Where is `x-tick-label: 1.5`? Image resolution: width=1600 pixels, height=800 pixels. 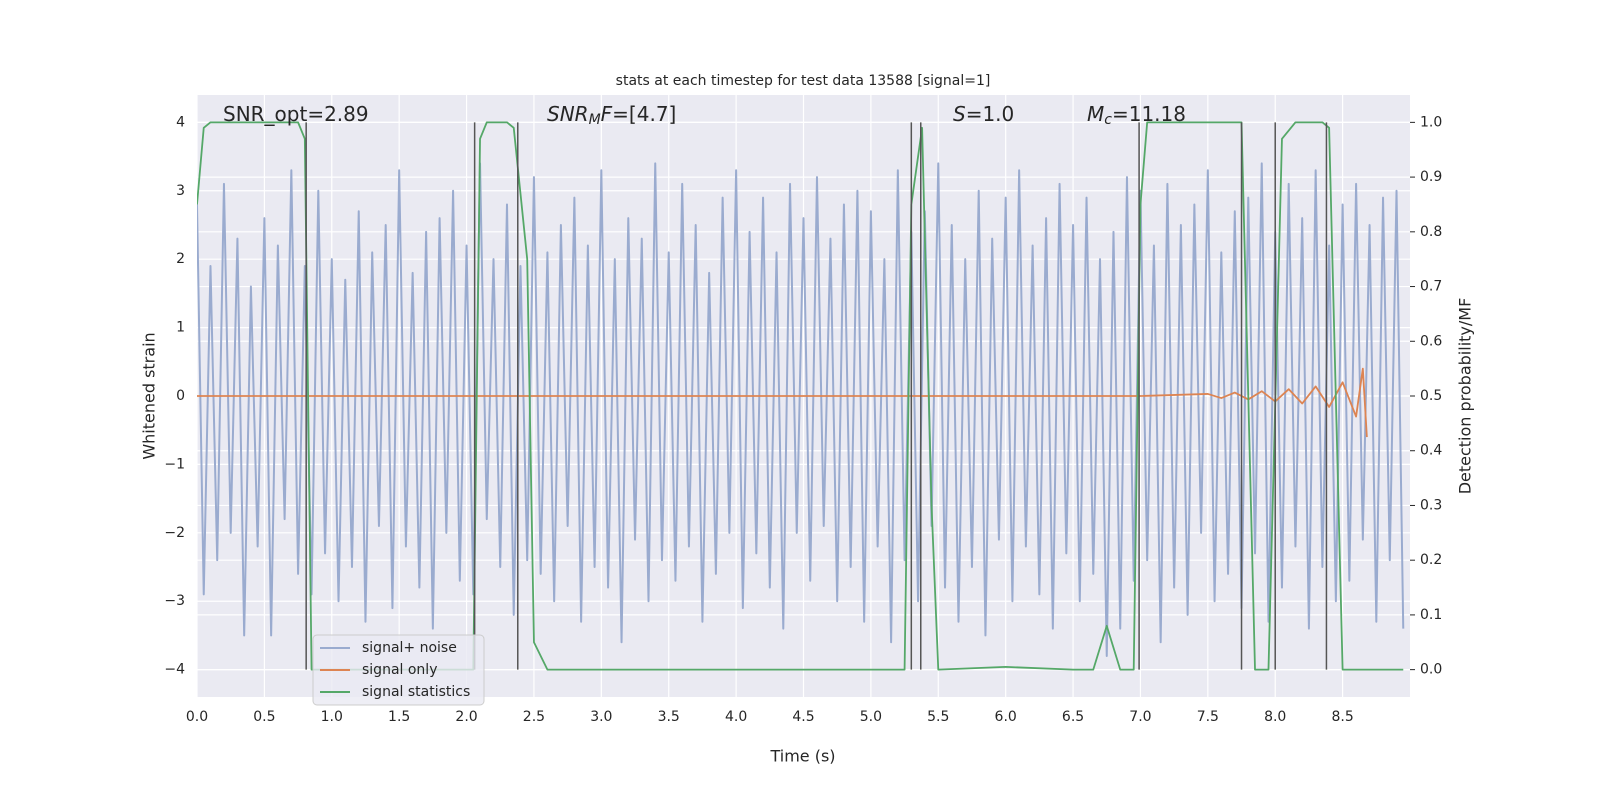
x-tick-label: 1.5 is located at coordinates (399, 717).